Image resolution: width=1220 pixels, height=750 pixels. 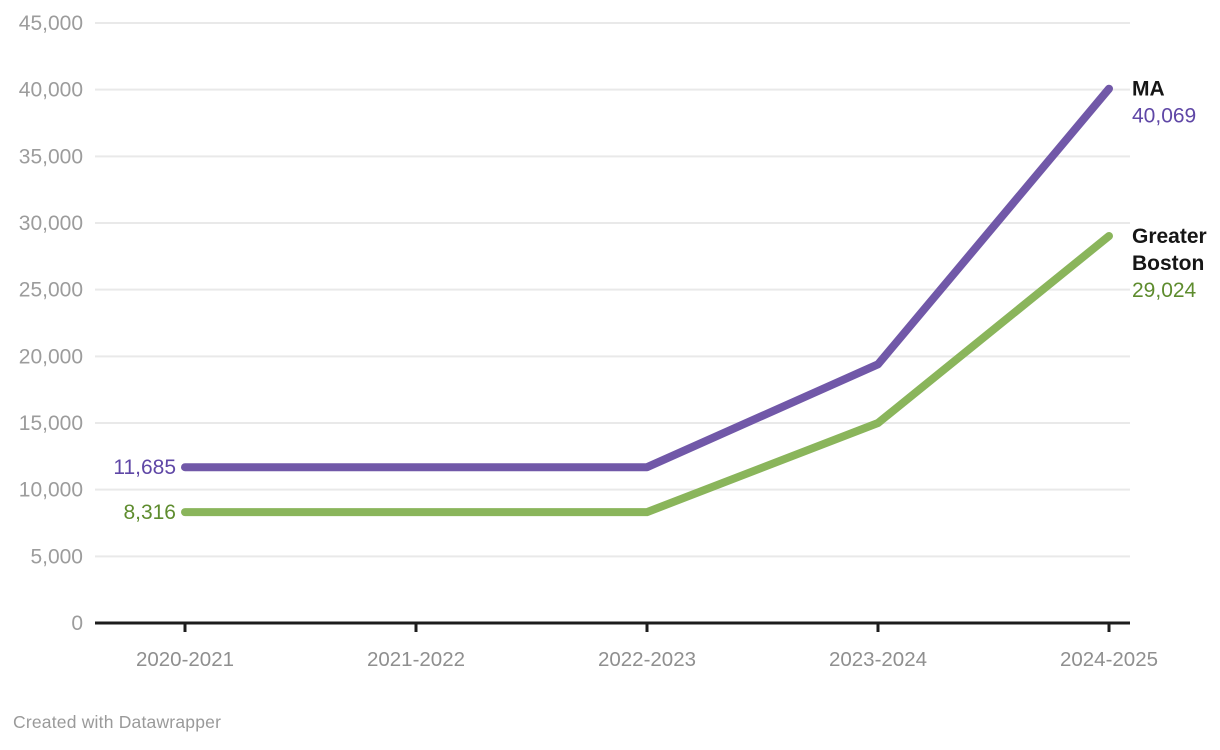 I want to click on y-axis-tick-label: 15,000, so click(x=51, y=423).